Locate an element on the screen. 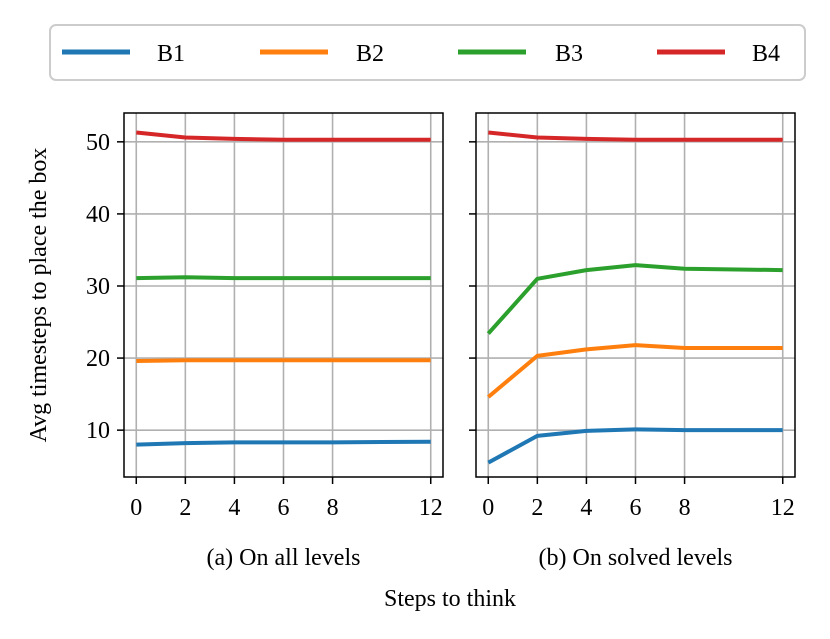 The height and width of the screenshot is (639, 830). legend: B1 B2 B3 B4 is located at coordinates (427, 52).